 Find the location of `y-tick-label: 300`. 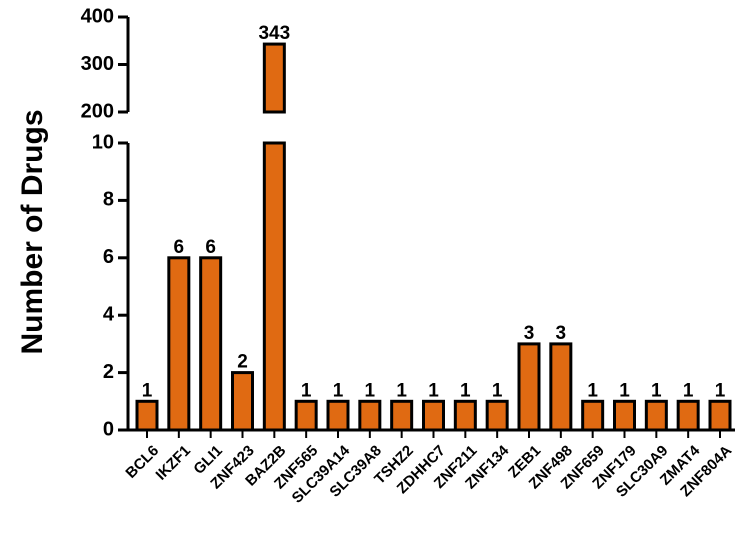

y-tick-label: 300 is located at coordinates (97, 64).